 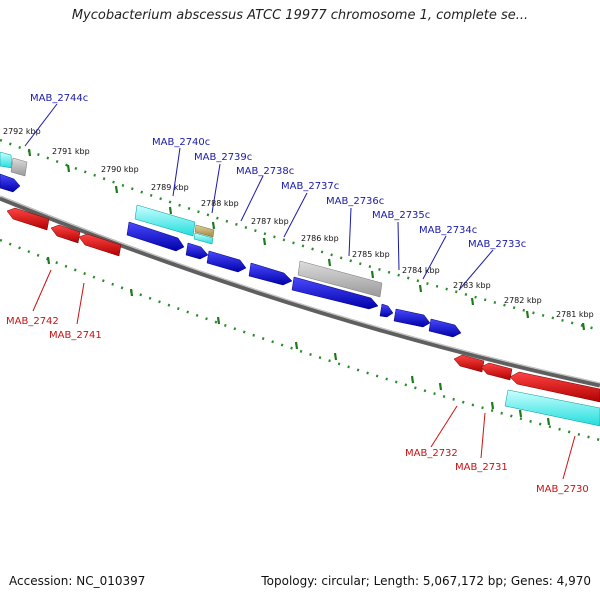 What do you see at coordinates (77, 581) in the screenshot?
I see `accession-text: Accession: NC_010397` at bounding box center [77, 581].